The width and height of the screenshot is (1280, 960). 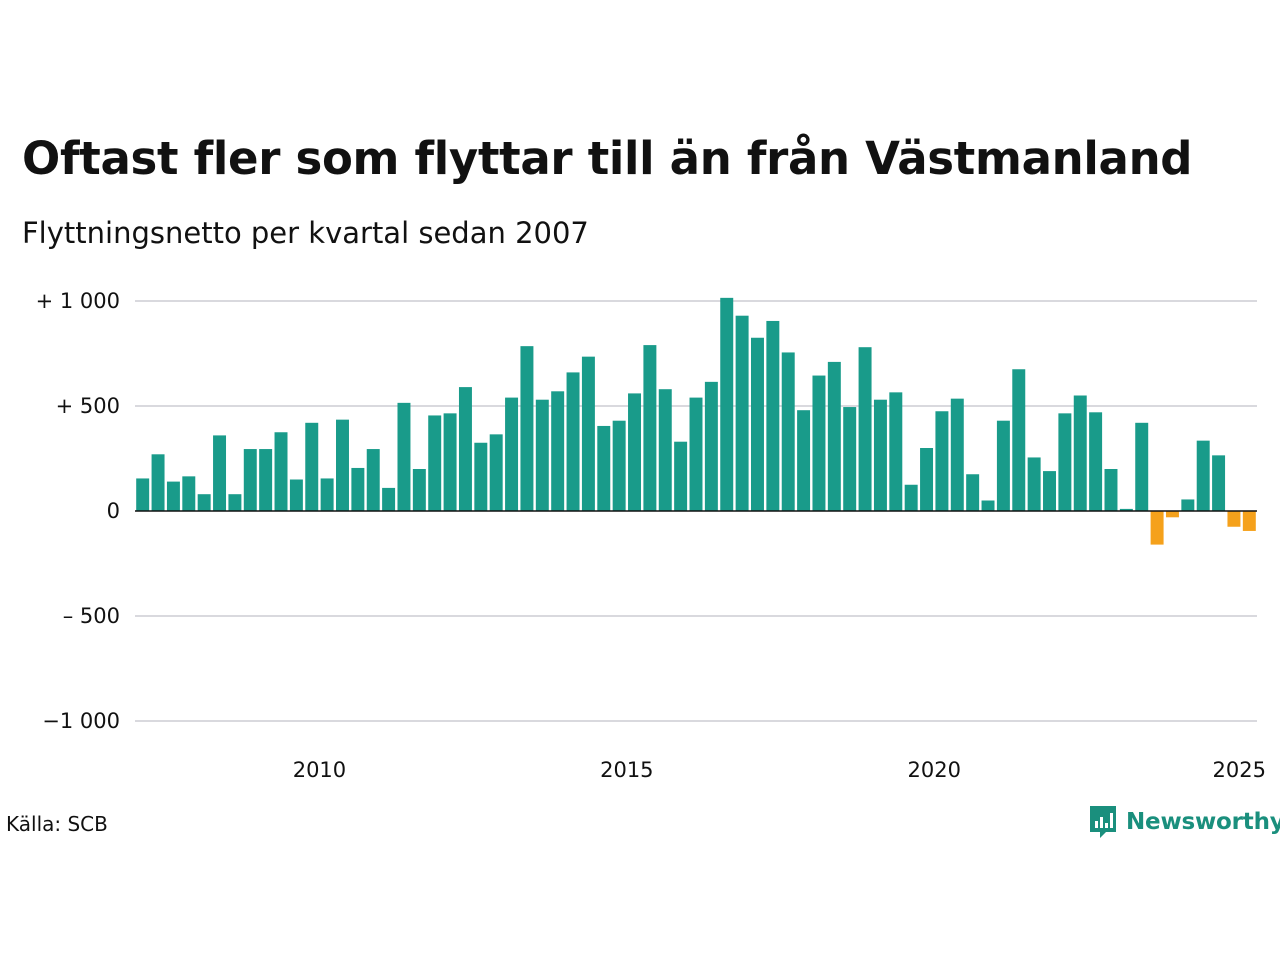 What do you see at coordinates (779, 770) in the screenshot?
I see `x-axis: 2010 2015 2020 2025` at bounding box center [779, 770].